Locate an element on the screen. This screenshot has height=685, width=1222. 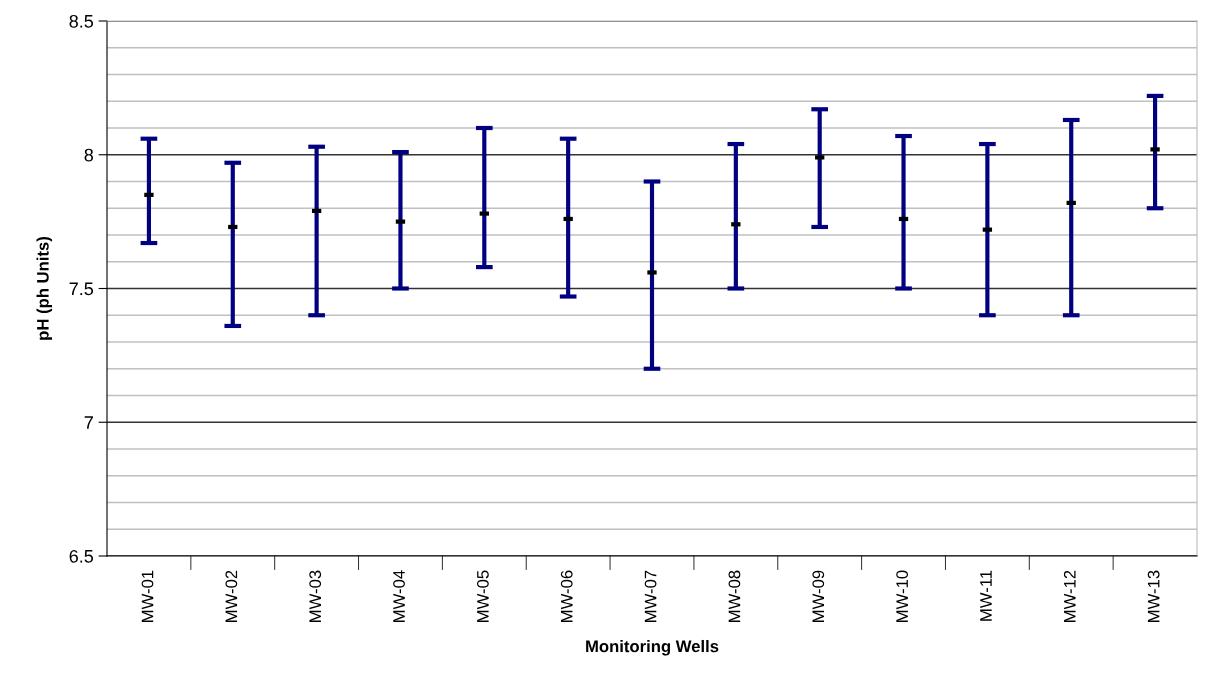
x-tick-label: MW-13 is located at coordinates (1153, 596).